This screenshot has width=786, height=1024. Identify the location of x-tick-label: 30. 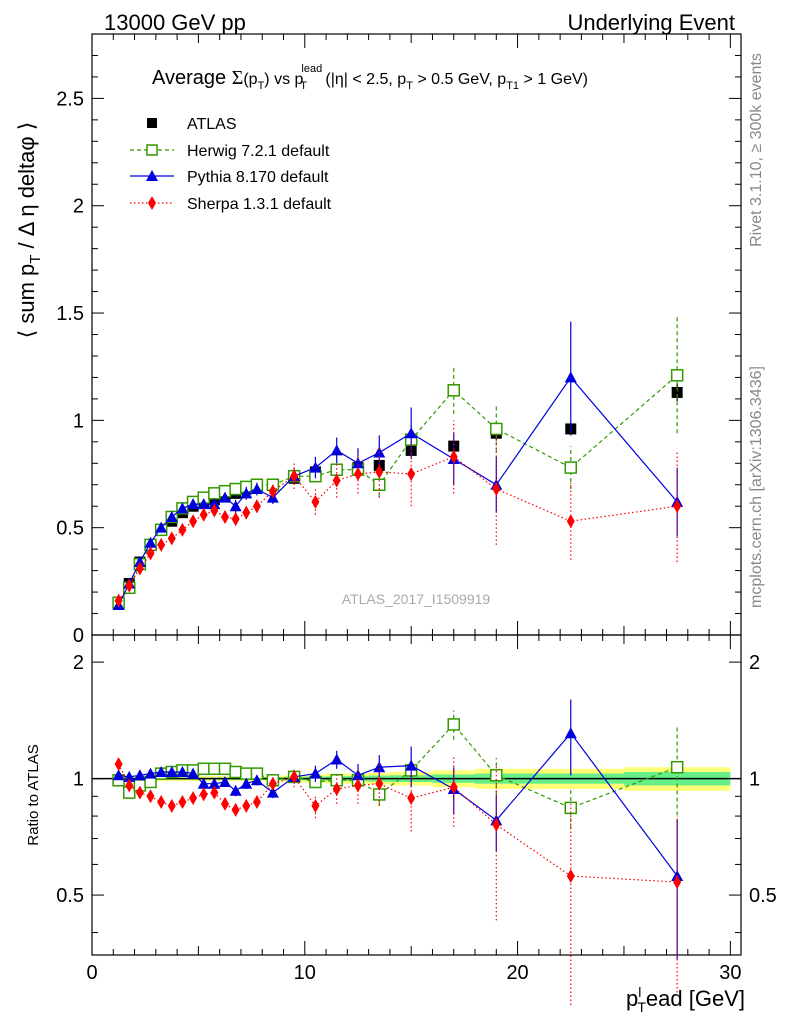
(730, 973).